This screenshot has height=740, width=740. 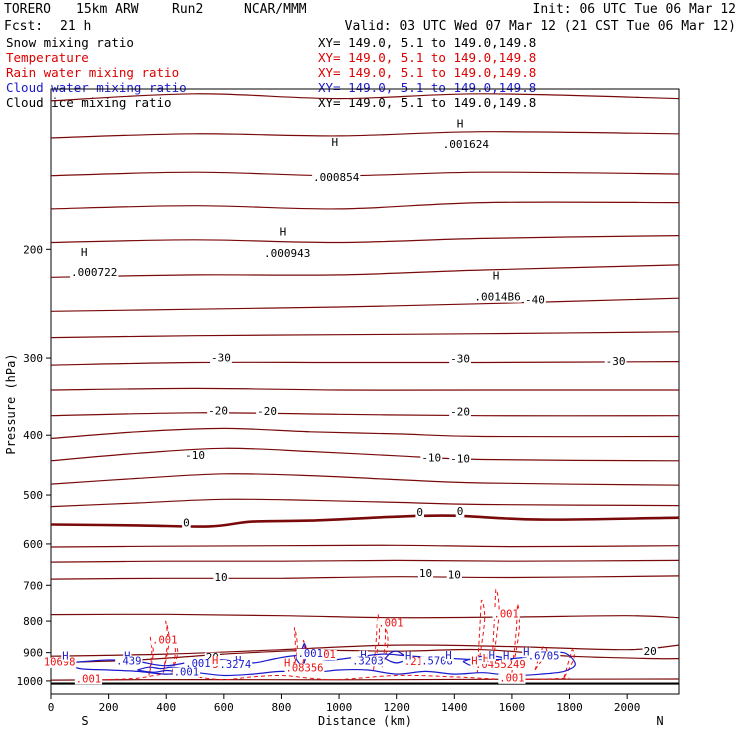 What do you see at coordinates (466, 144) in the screenshot?
I see `snow-value-label: .001624` at bounding box center [466, 144].